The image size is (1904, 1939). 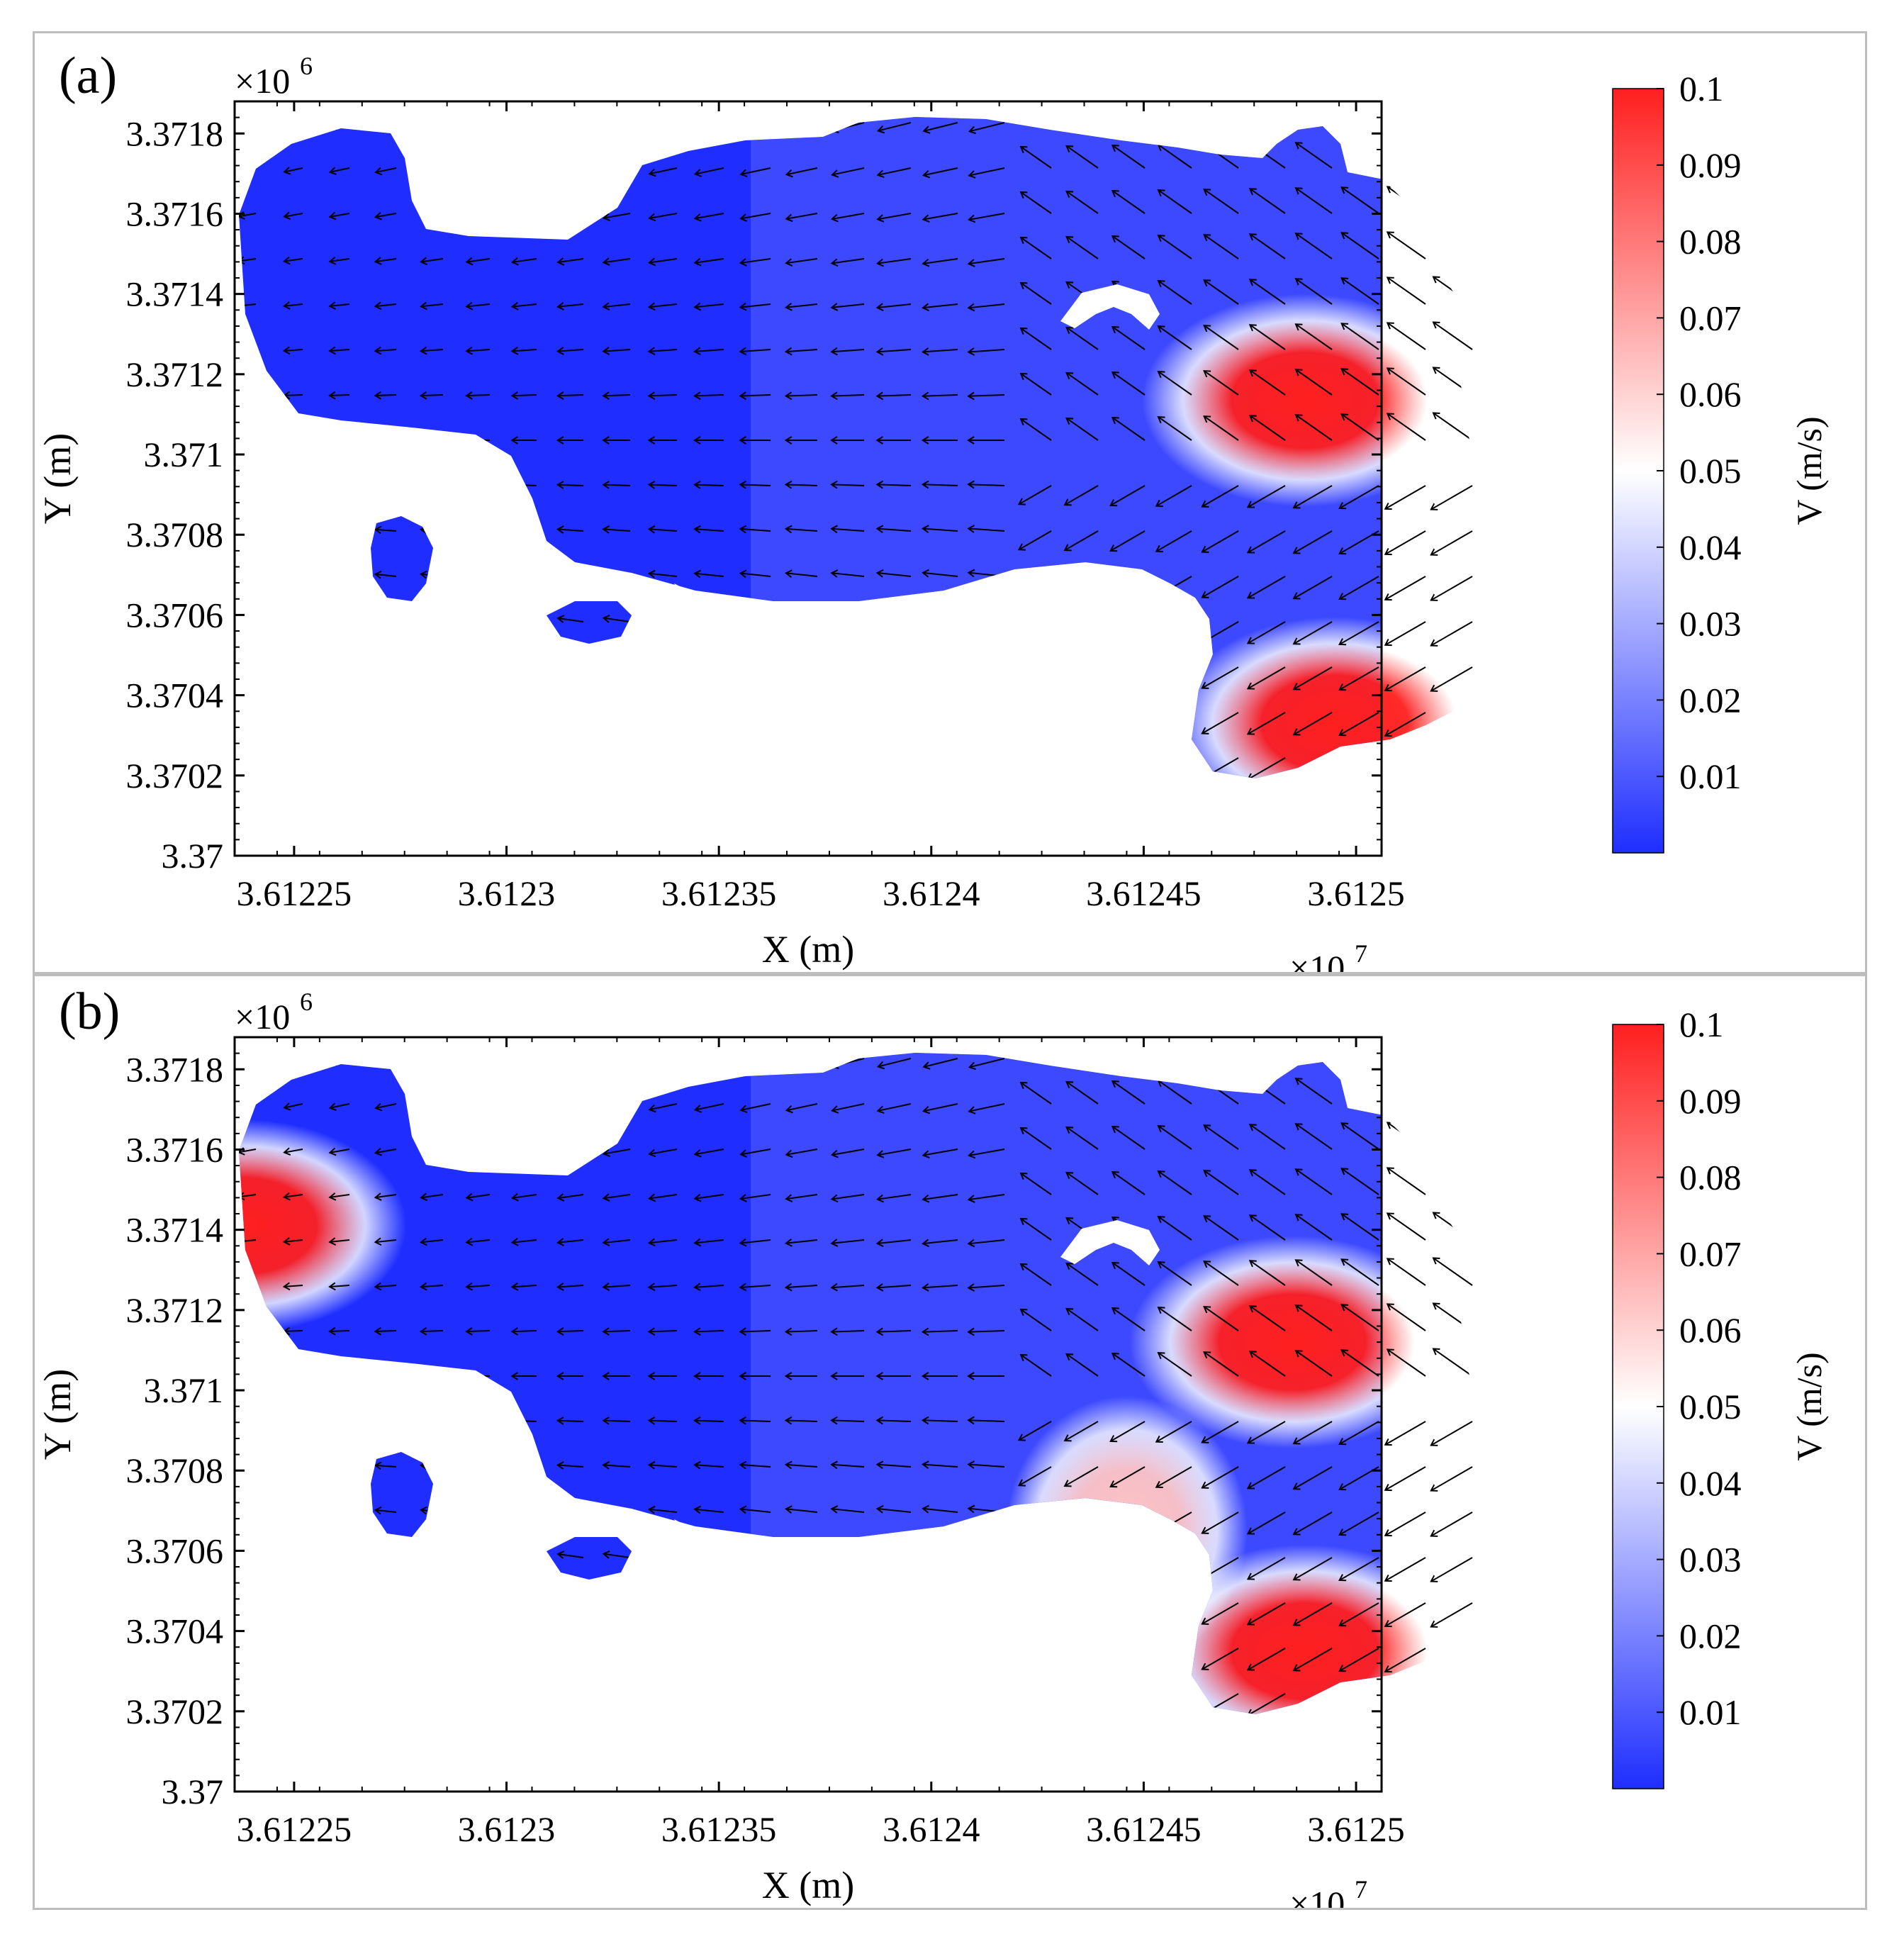 What do you see at coordinates (808, 1885) in the screenshot?
I see `x-axis-label: X (m)` at bounding box center [808, 1885].